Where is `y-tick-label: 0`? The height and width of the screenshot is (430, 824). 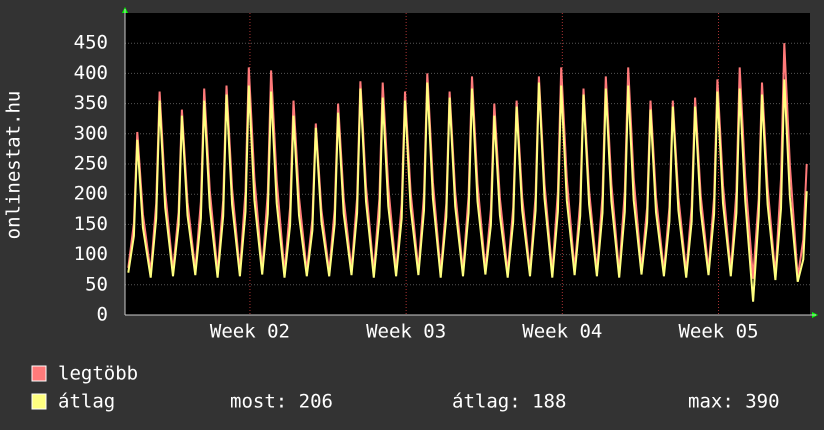
y-tick-label: 0 is located at coordinates (102, 315).